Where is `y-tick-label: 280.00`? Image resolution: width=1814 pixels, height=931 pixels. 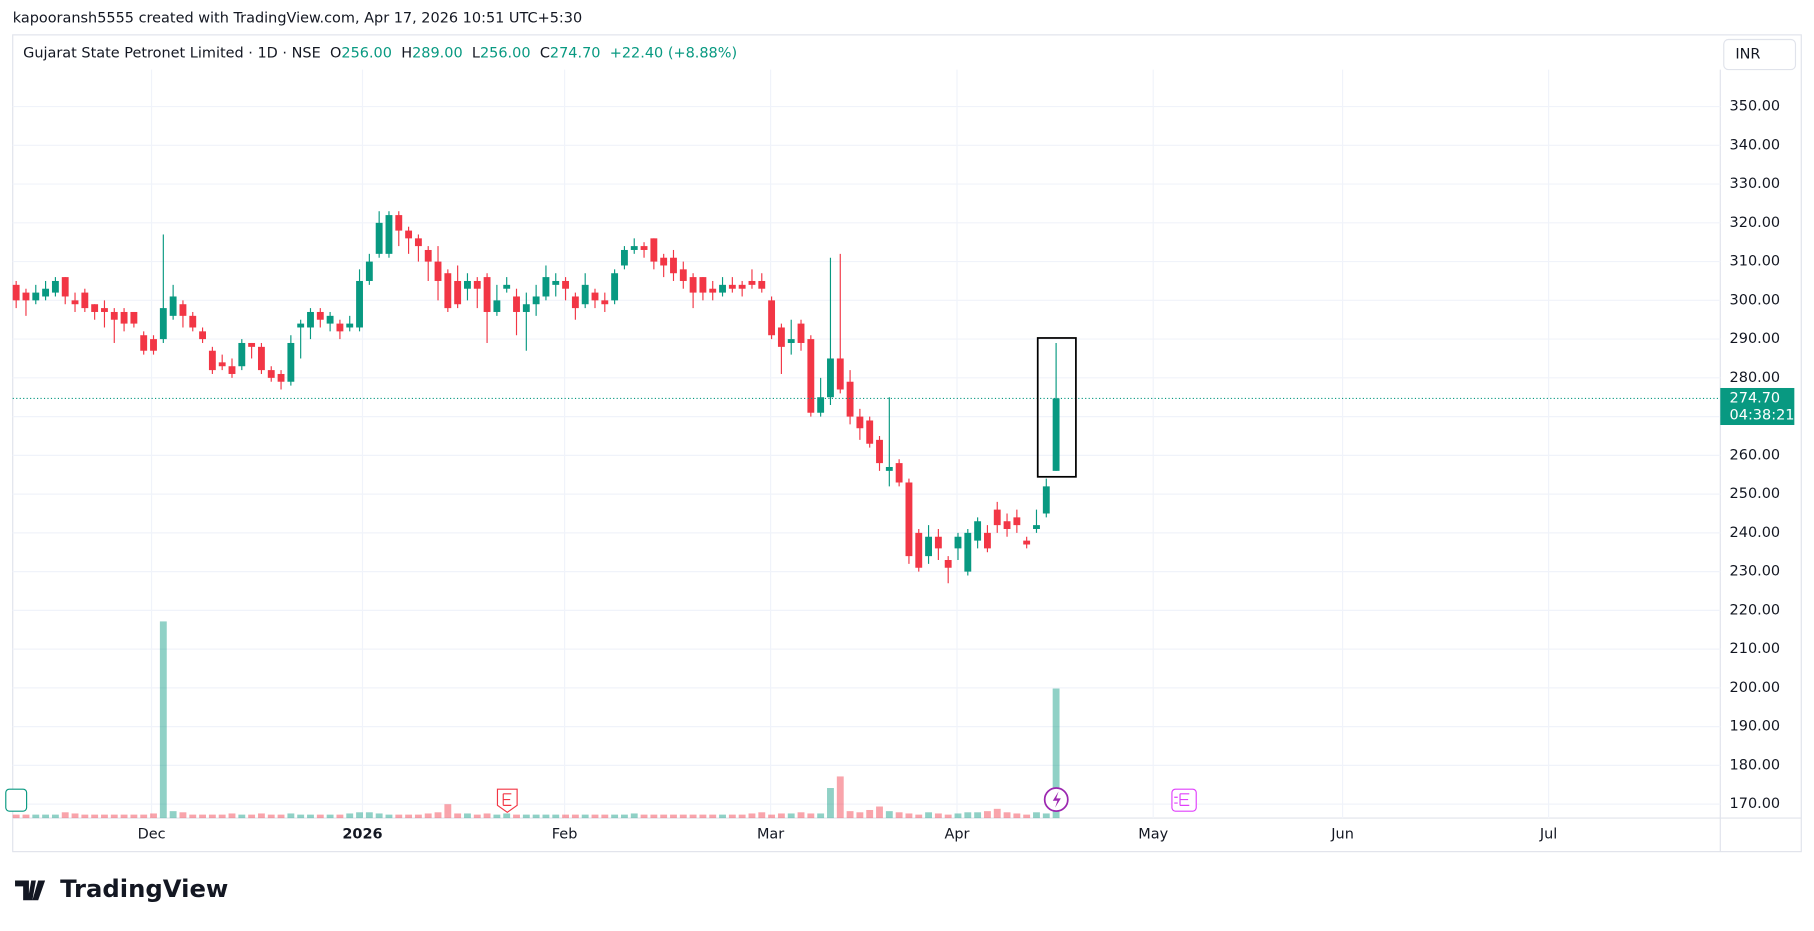 y-tick-label: 280.00 is located at coordinates (1755, 378).